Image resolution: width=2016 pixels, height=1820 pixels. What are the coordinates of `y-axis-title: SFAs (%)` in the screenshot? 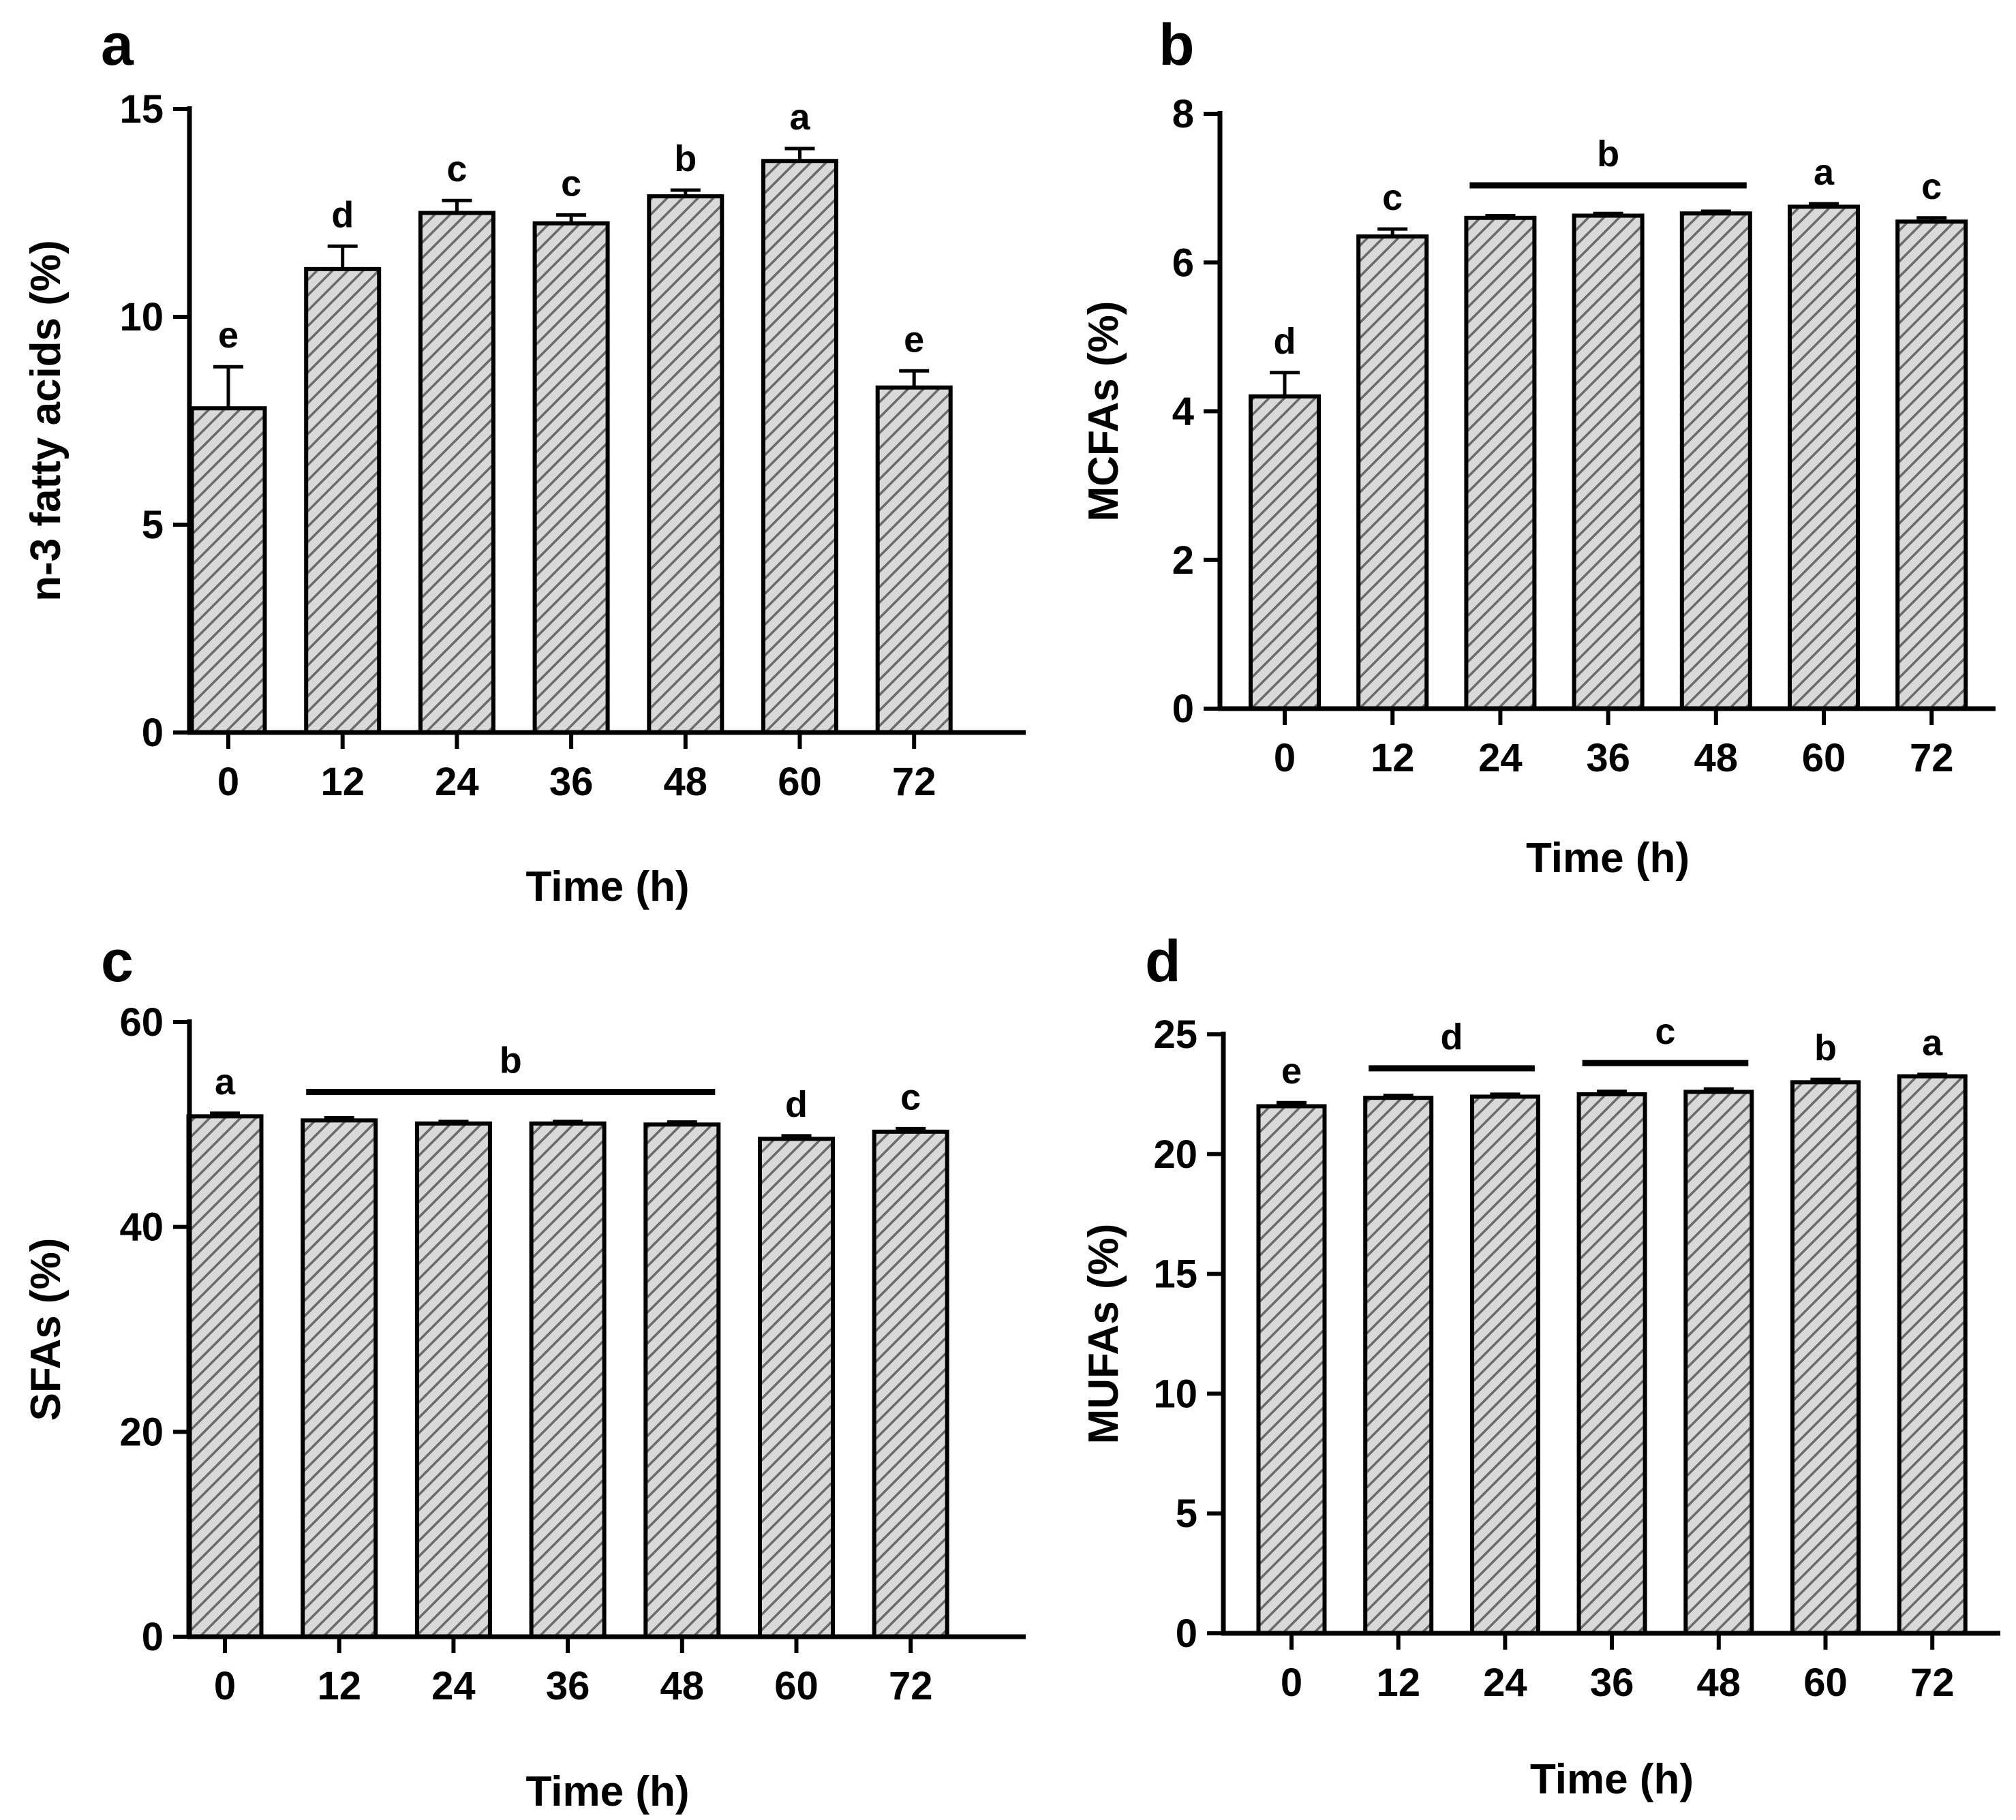 It's located at (46, 1329).